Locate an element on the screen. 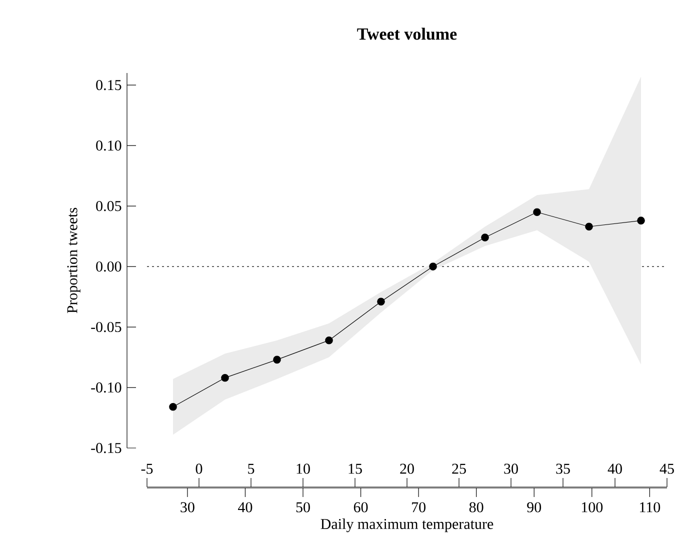 The image size is (678, 558). x-tick-label: 0 is located at coordinates (199, 469).